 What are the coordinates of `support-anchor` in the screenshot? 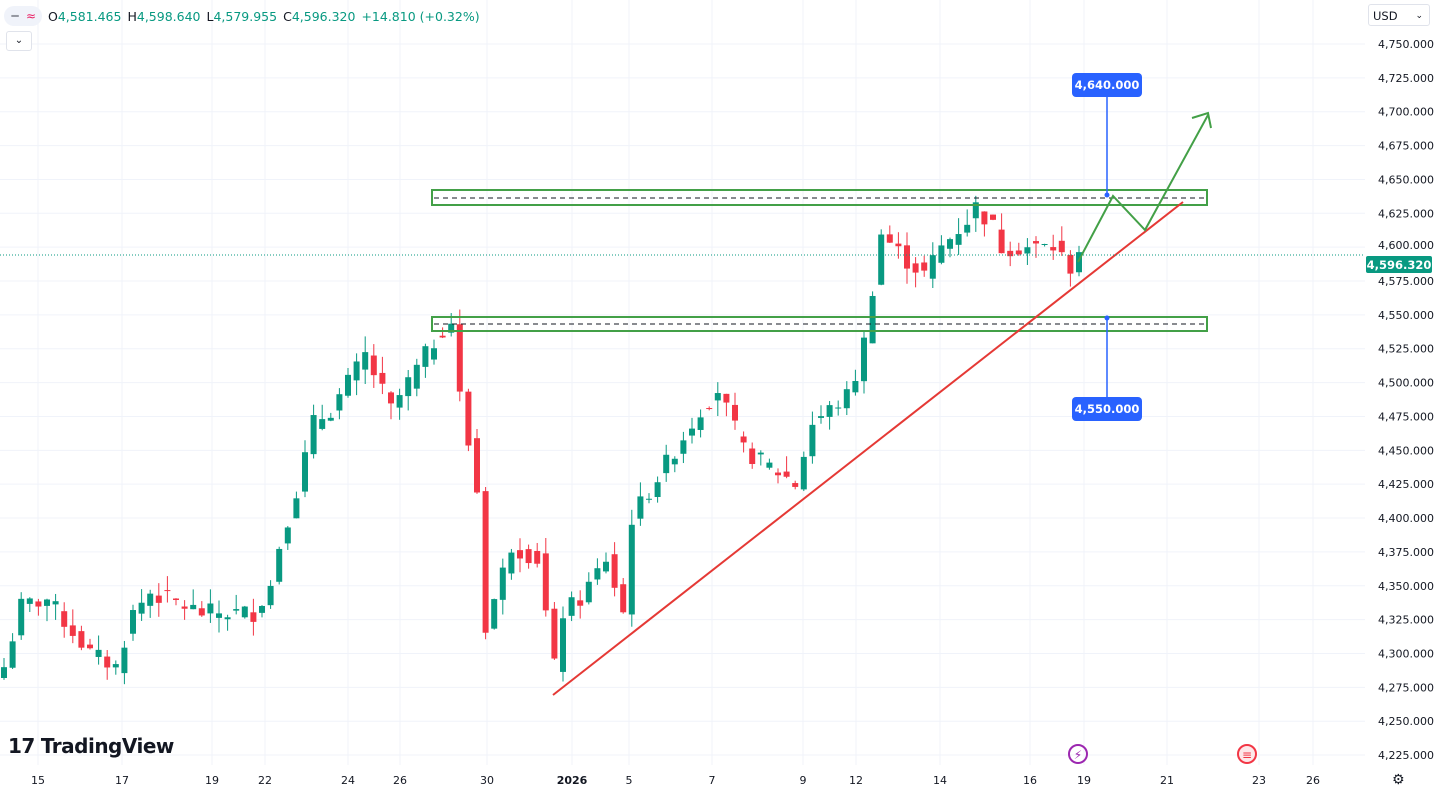 It's located at (1107, 318).